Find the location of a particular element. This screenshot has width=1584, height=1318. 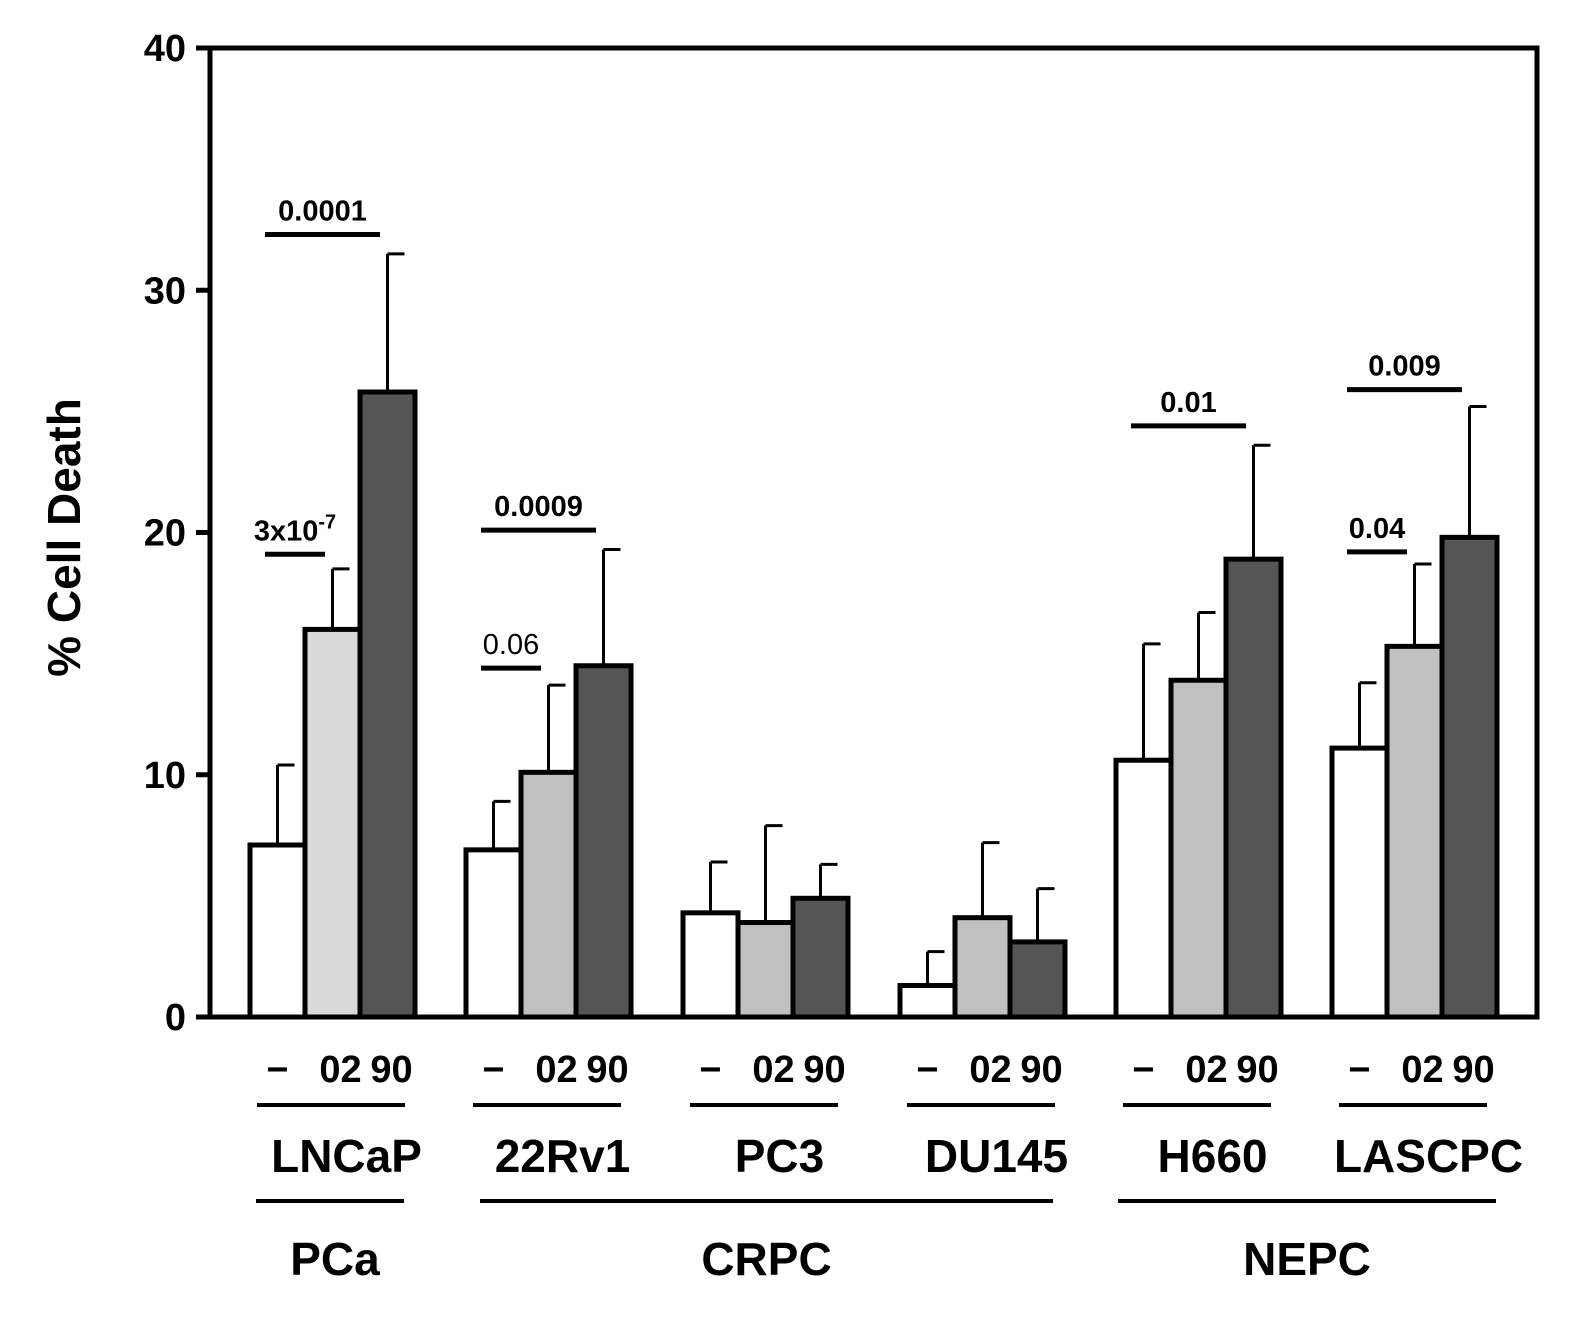

p-value-text: 0.01 is located at coordinates (1188, 403).